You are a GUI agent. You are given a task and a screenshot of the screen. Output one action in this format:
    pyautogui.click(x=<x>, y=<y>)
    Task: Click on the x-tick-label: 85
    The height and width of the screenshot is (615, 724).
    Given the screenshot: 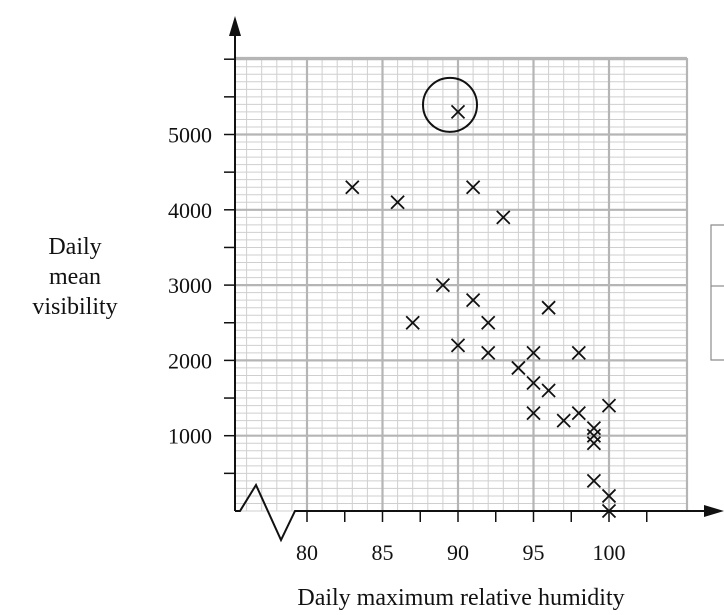 What is the action you would take?
    pyautogui.click(x=383, y=552)
    